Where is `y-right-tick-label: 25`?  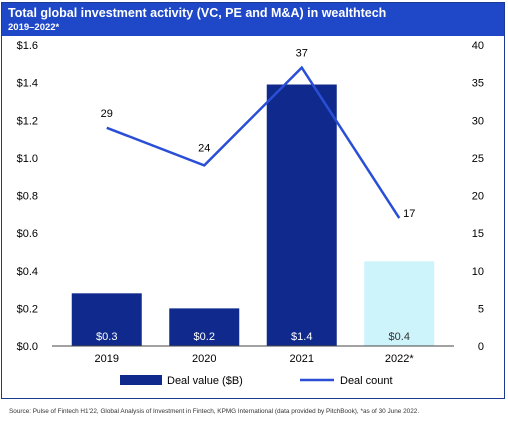
y-right-tick-label: 25 is located at coordinates (478, 159).